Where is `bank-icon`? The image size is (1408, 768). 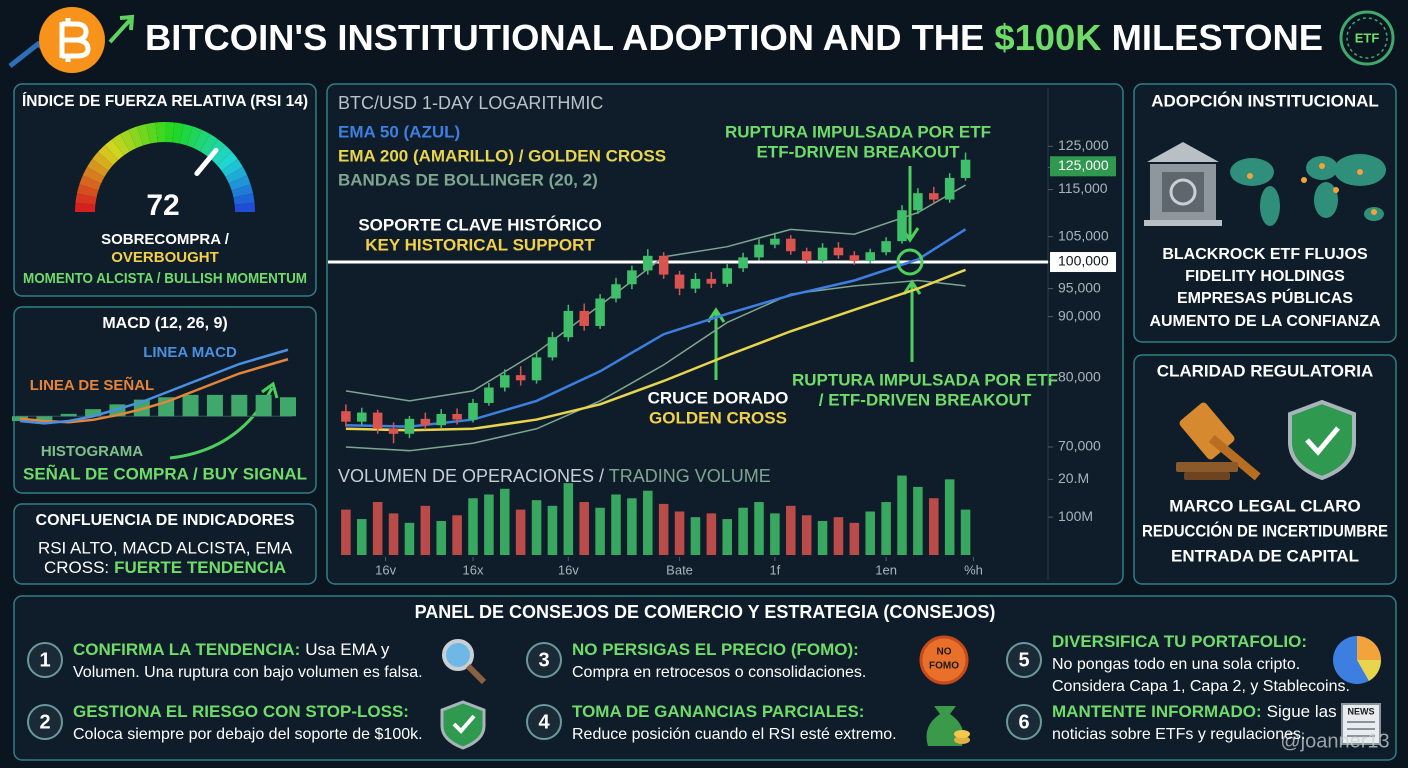
bank-icon is located at coordinates (1183, 184).